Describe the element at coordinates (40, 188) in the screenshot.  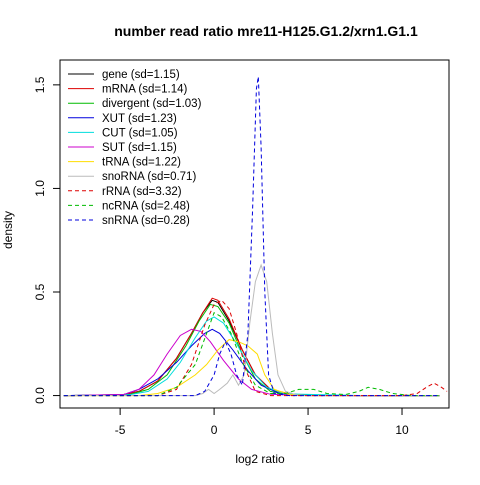
I see `y-tick-label: 1.0` at that location.